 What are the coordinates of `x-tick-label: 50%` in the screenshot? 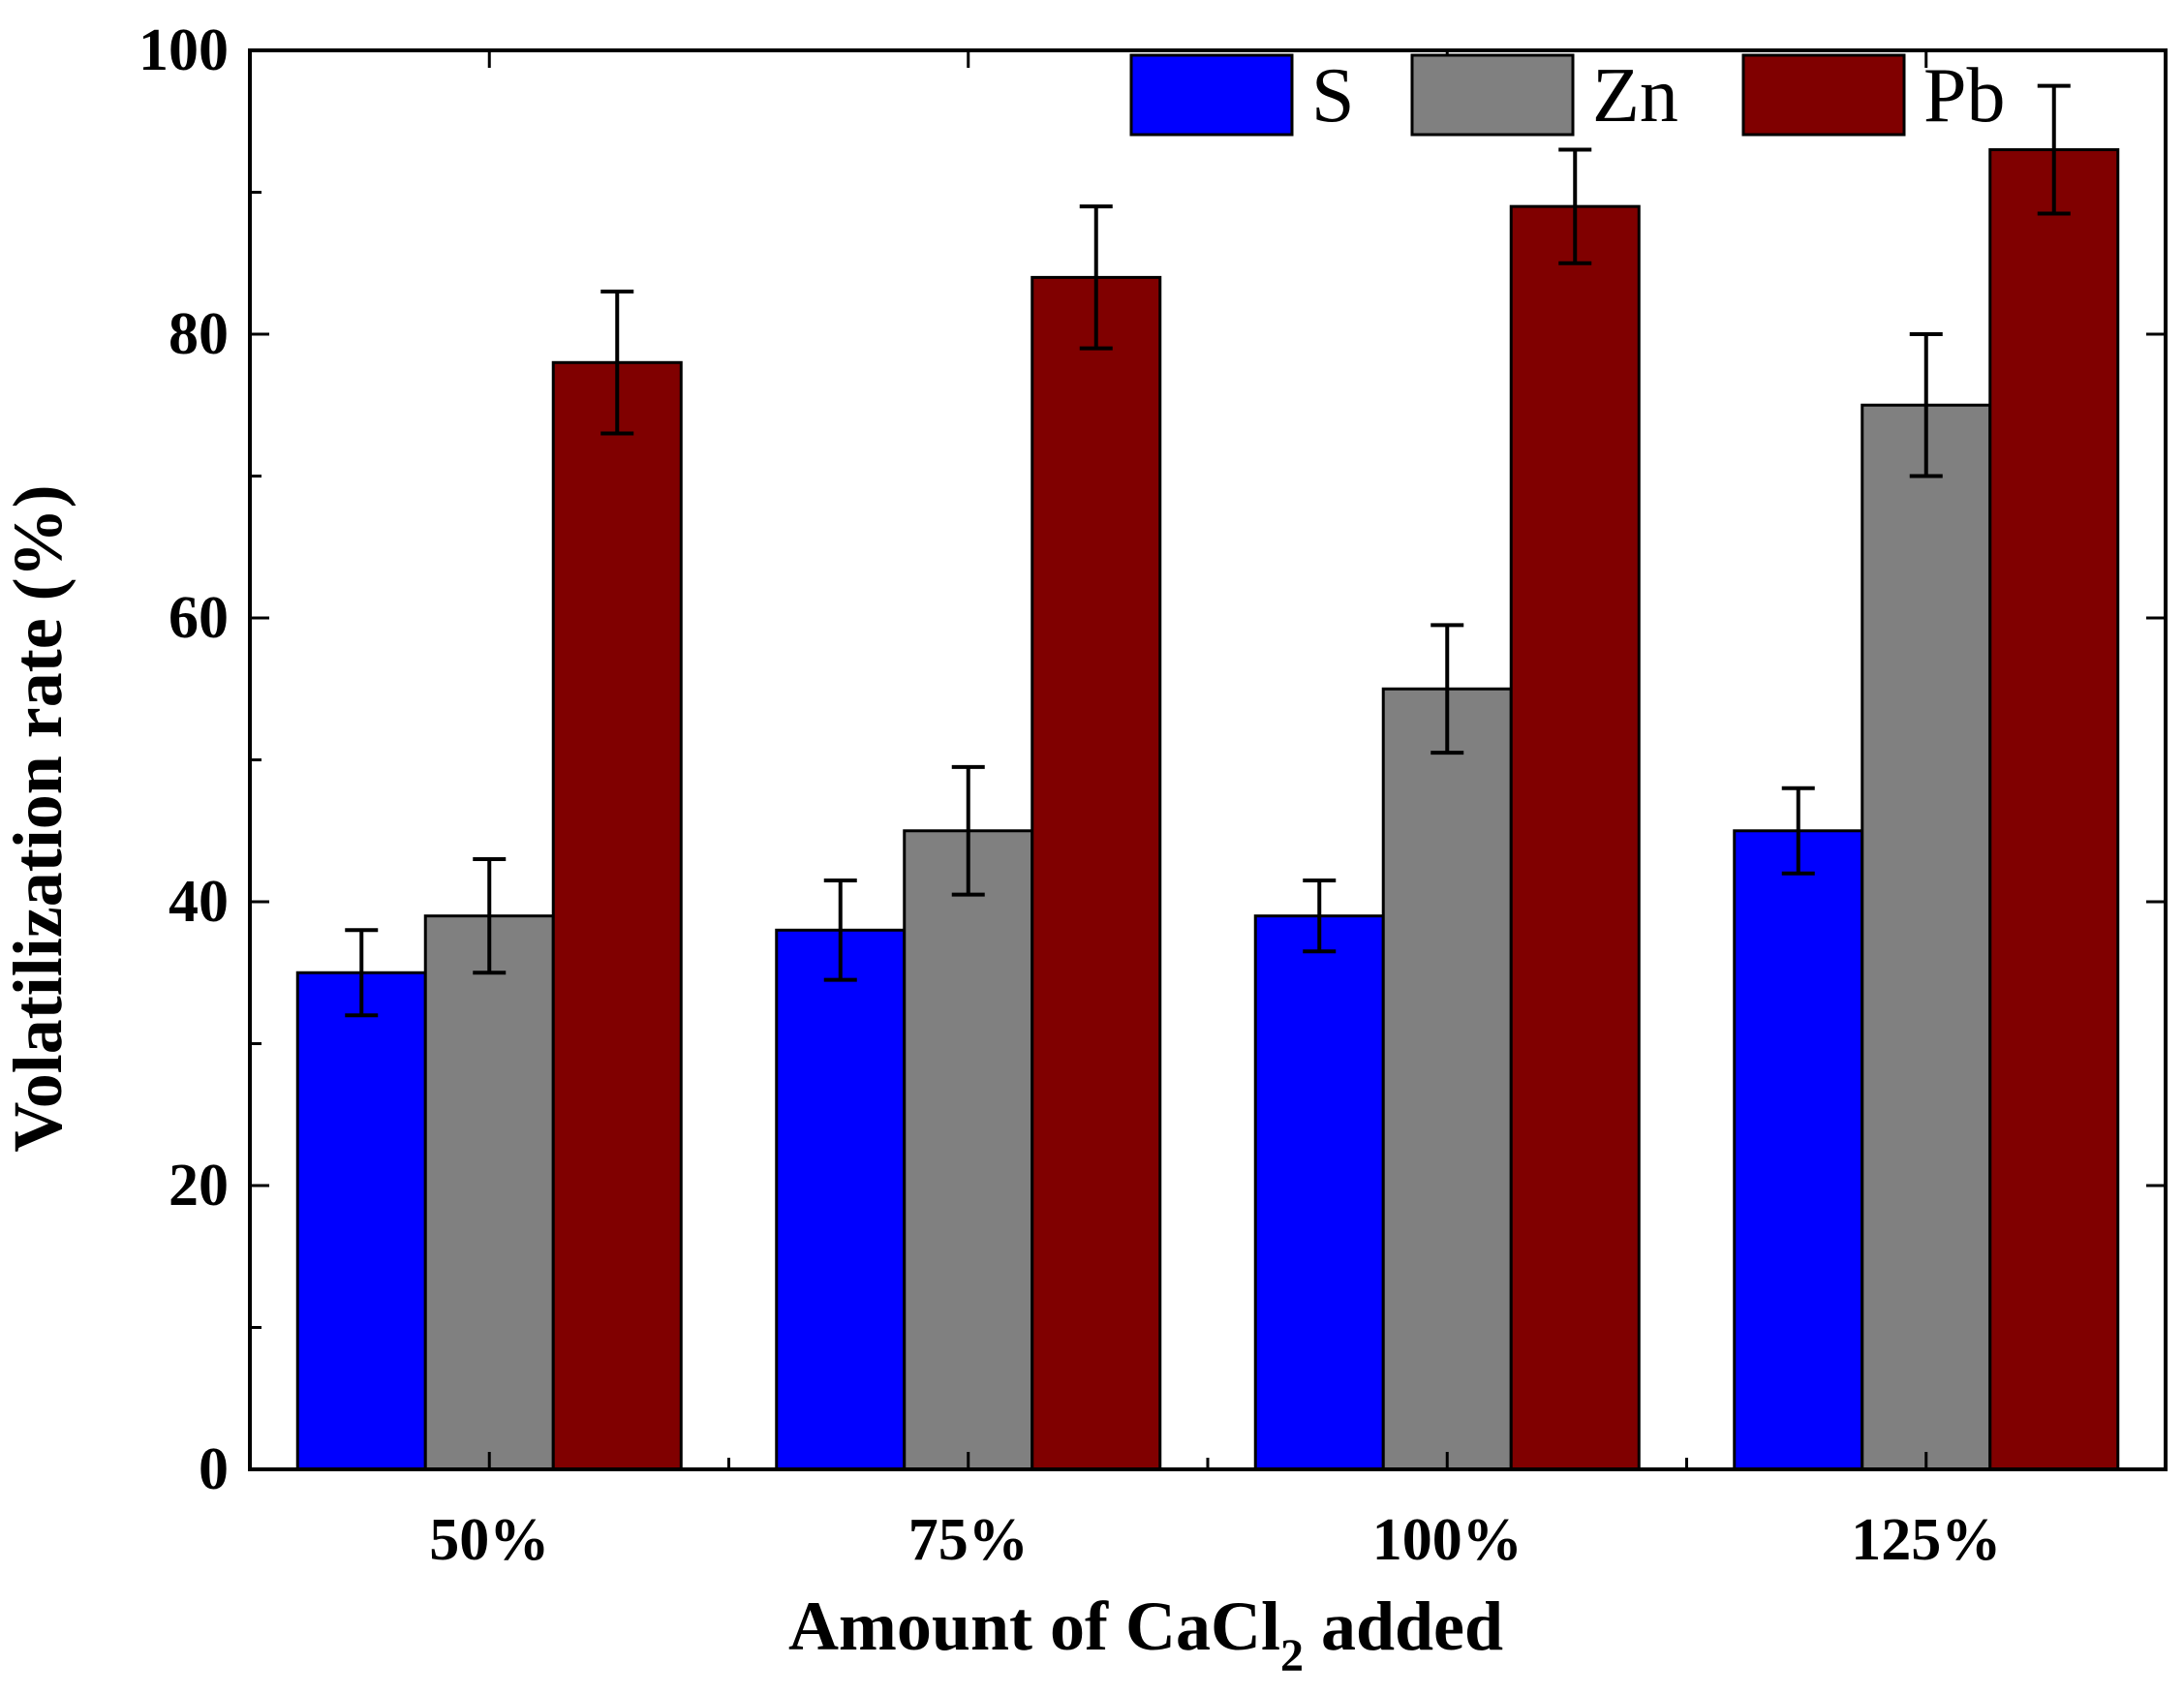 It's located at (489, 1540).